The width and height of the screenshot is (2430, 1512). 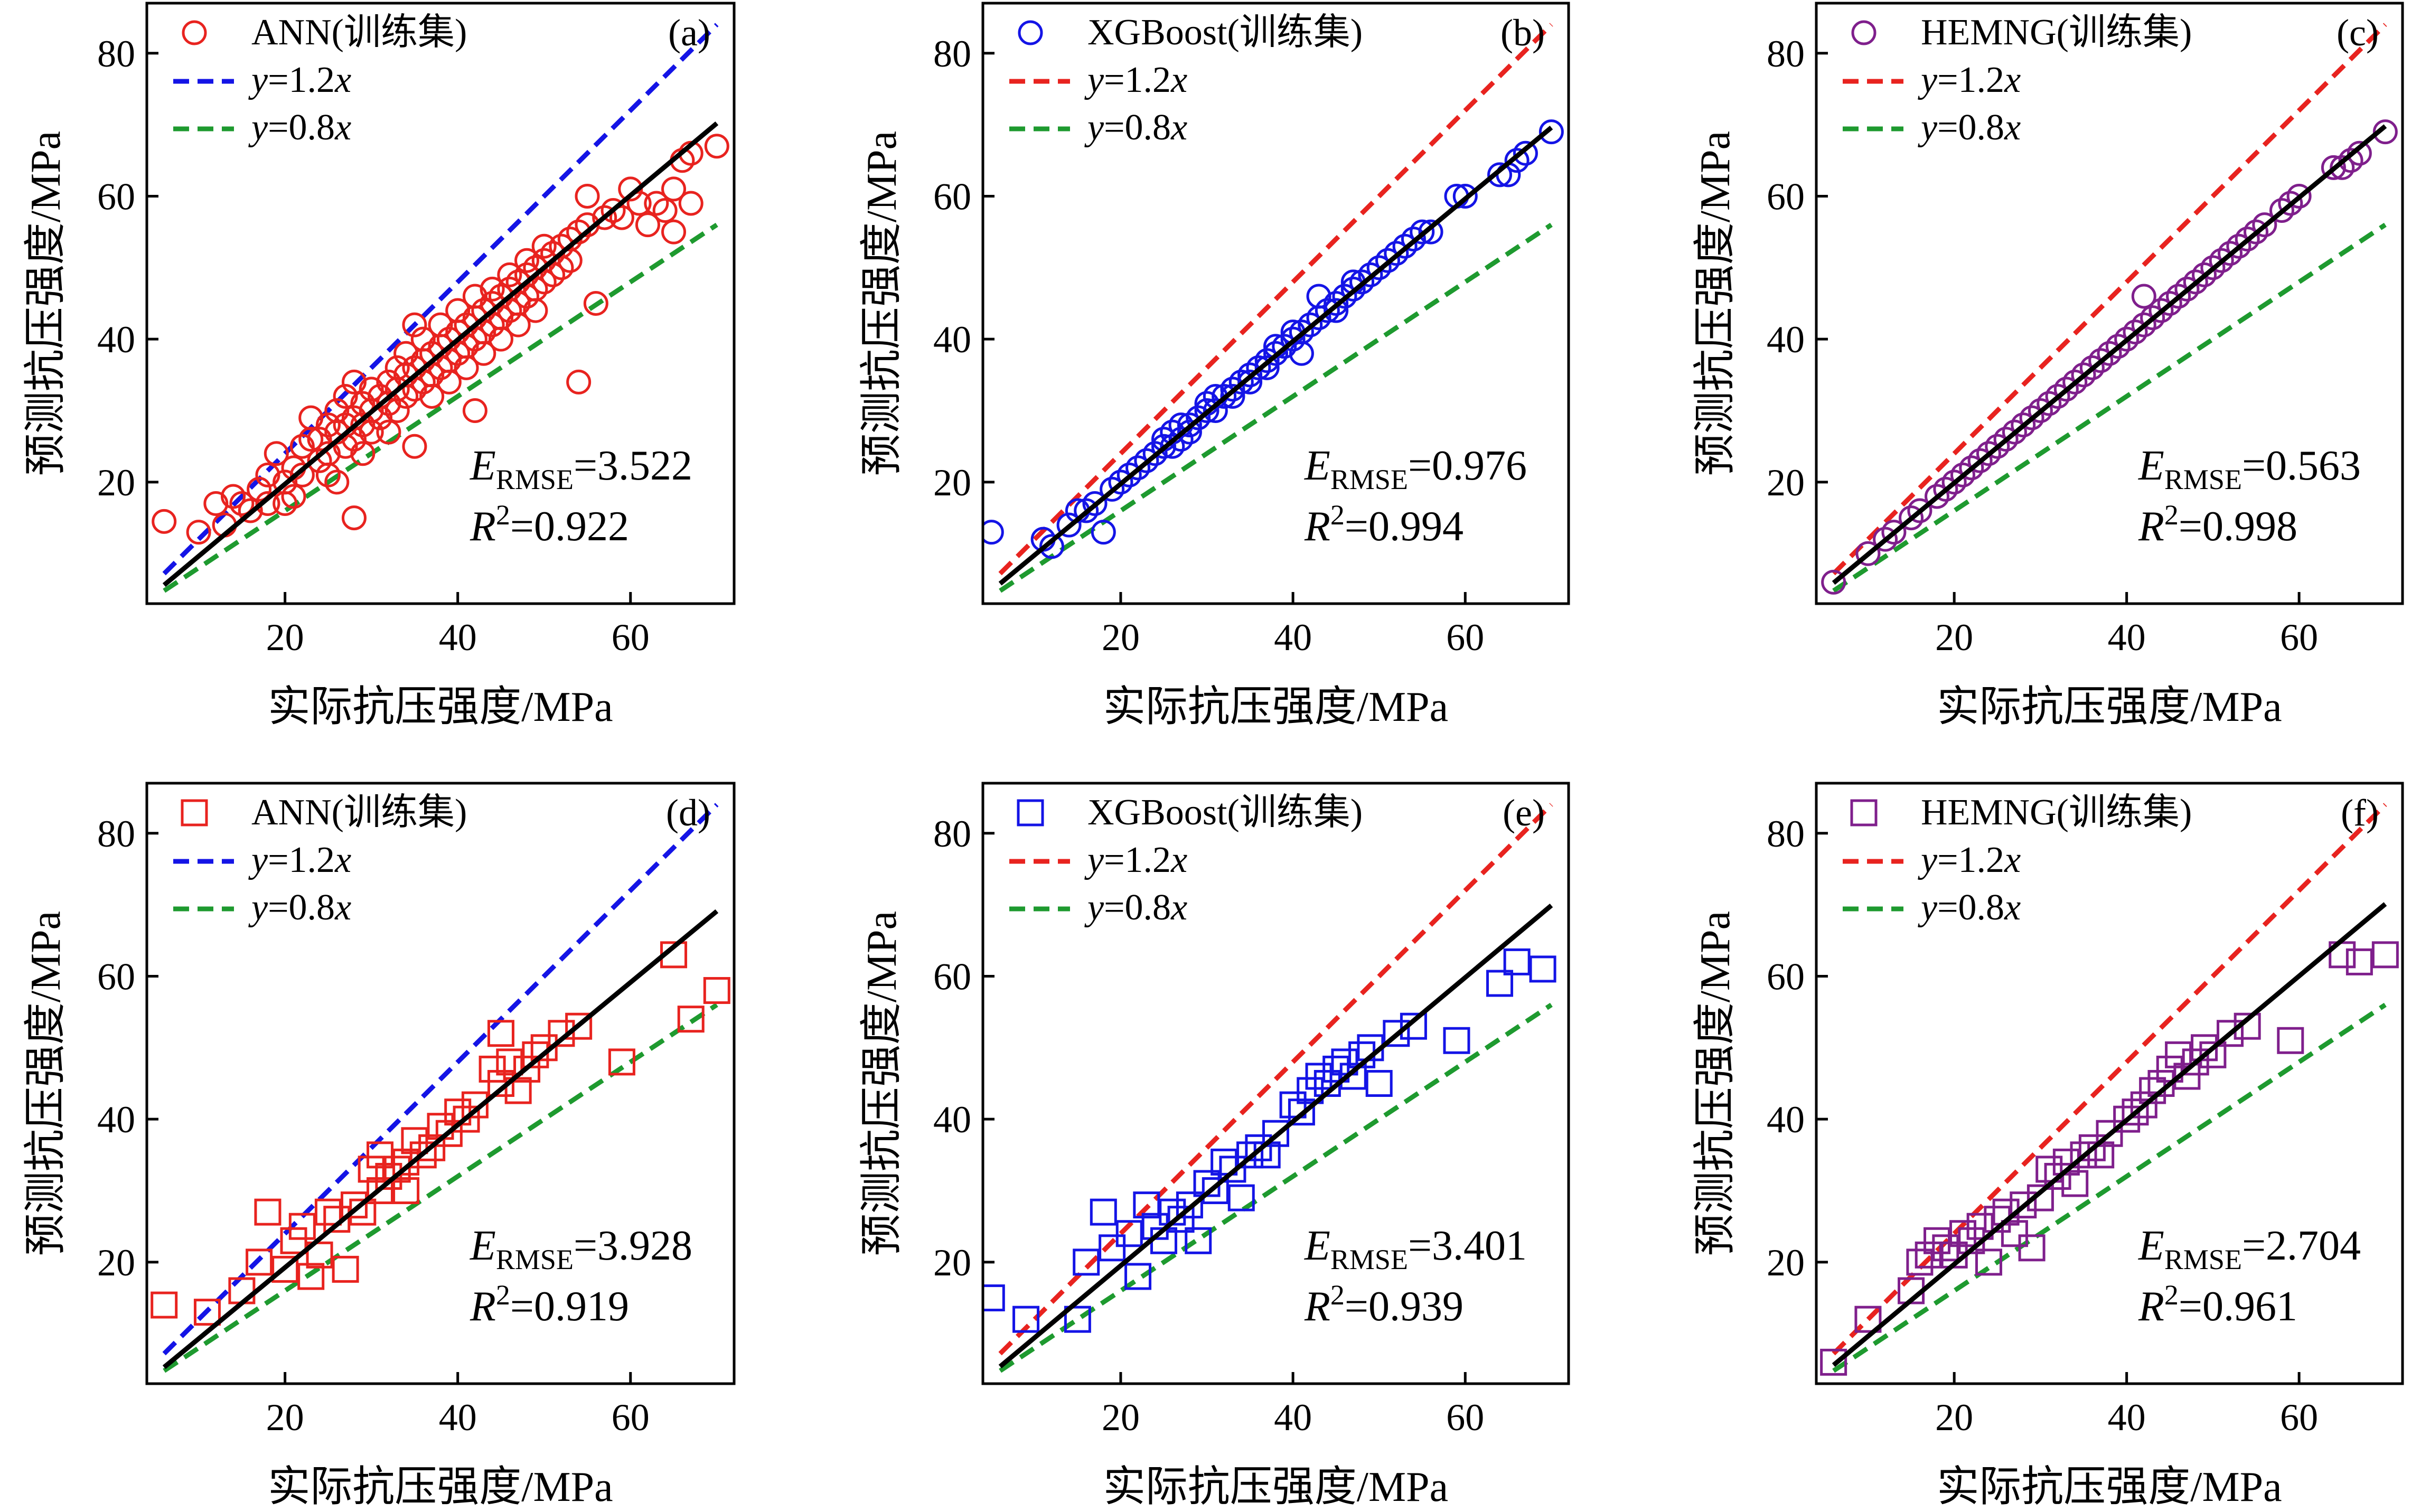 I want to click on y-tick-label: 80, so click(x=116, y=54).